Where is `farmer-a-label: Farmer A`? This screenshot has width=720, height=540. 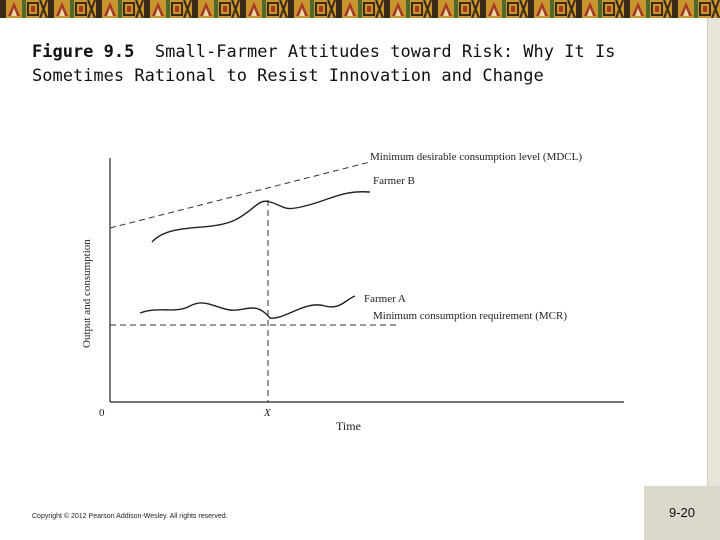 farmer-a-label: Farmer A is located at coordinates (385, 299).